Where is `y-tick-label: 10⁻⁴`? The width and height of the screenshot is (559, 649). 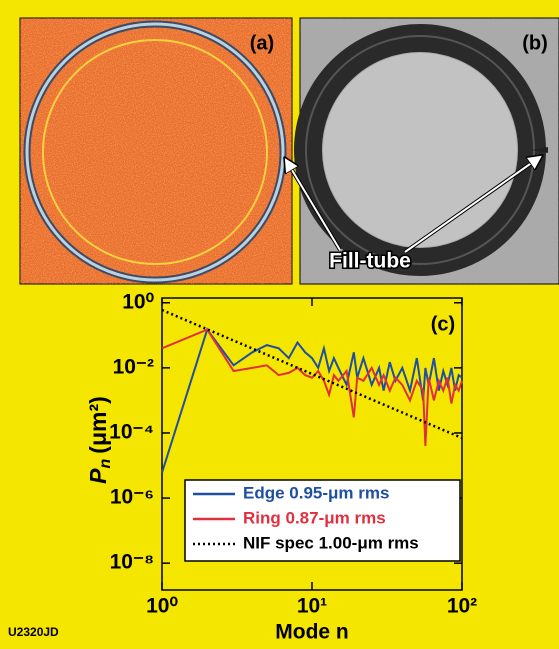 y-tick-label: 10⁻⁴ is located at coordinates (131, 432).